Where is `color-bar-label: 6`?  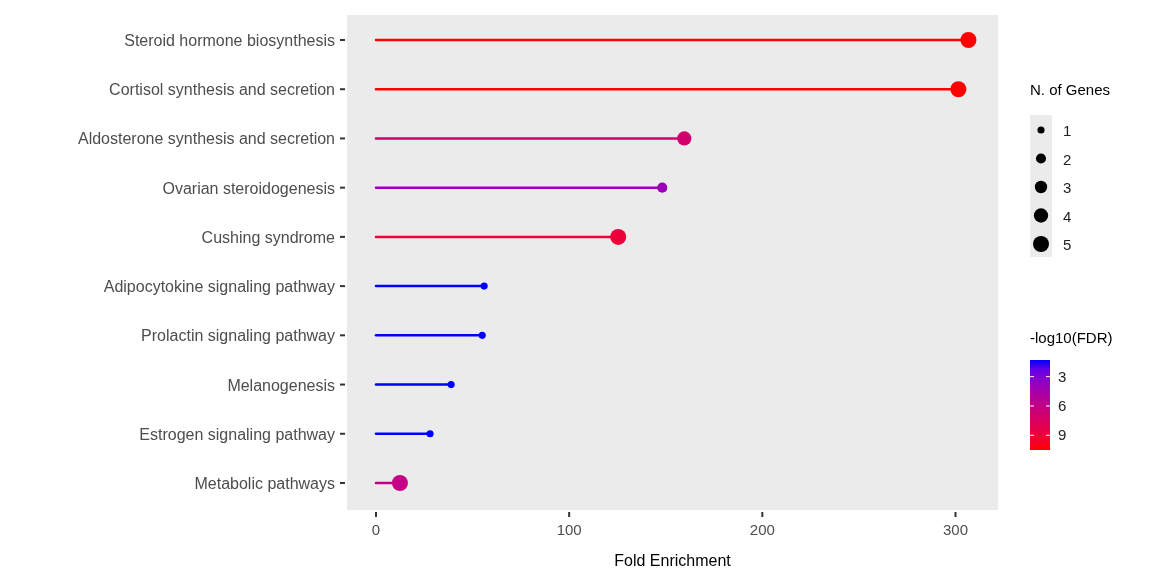 color-bar-label: 6 is located at coordinates (1062, 405).